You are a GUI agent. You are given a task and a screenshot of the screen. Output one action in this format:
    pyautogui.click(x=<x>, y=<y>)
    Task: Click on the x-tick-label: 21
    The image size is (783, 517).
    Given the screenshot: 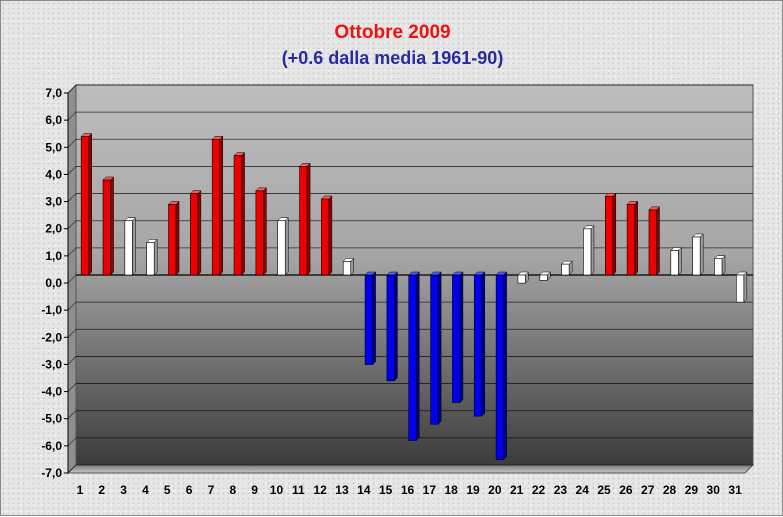 What is the action you would take?
    pyautogui.click(x=517, y=490)
    